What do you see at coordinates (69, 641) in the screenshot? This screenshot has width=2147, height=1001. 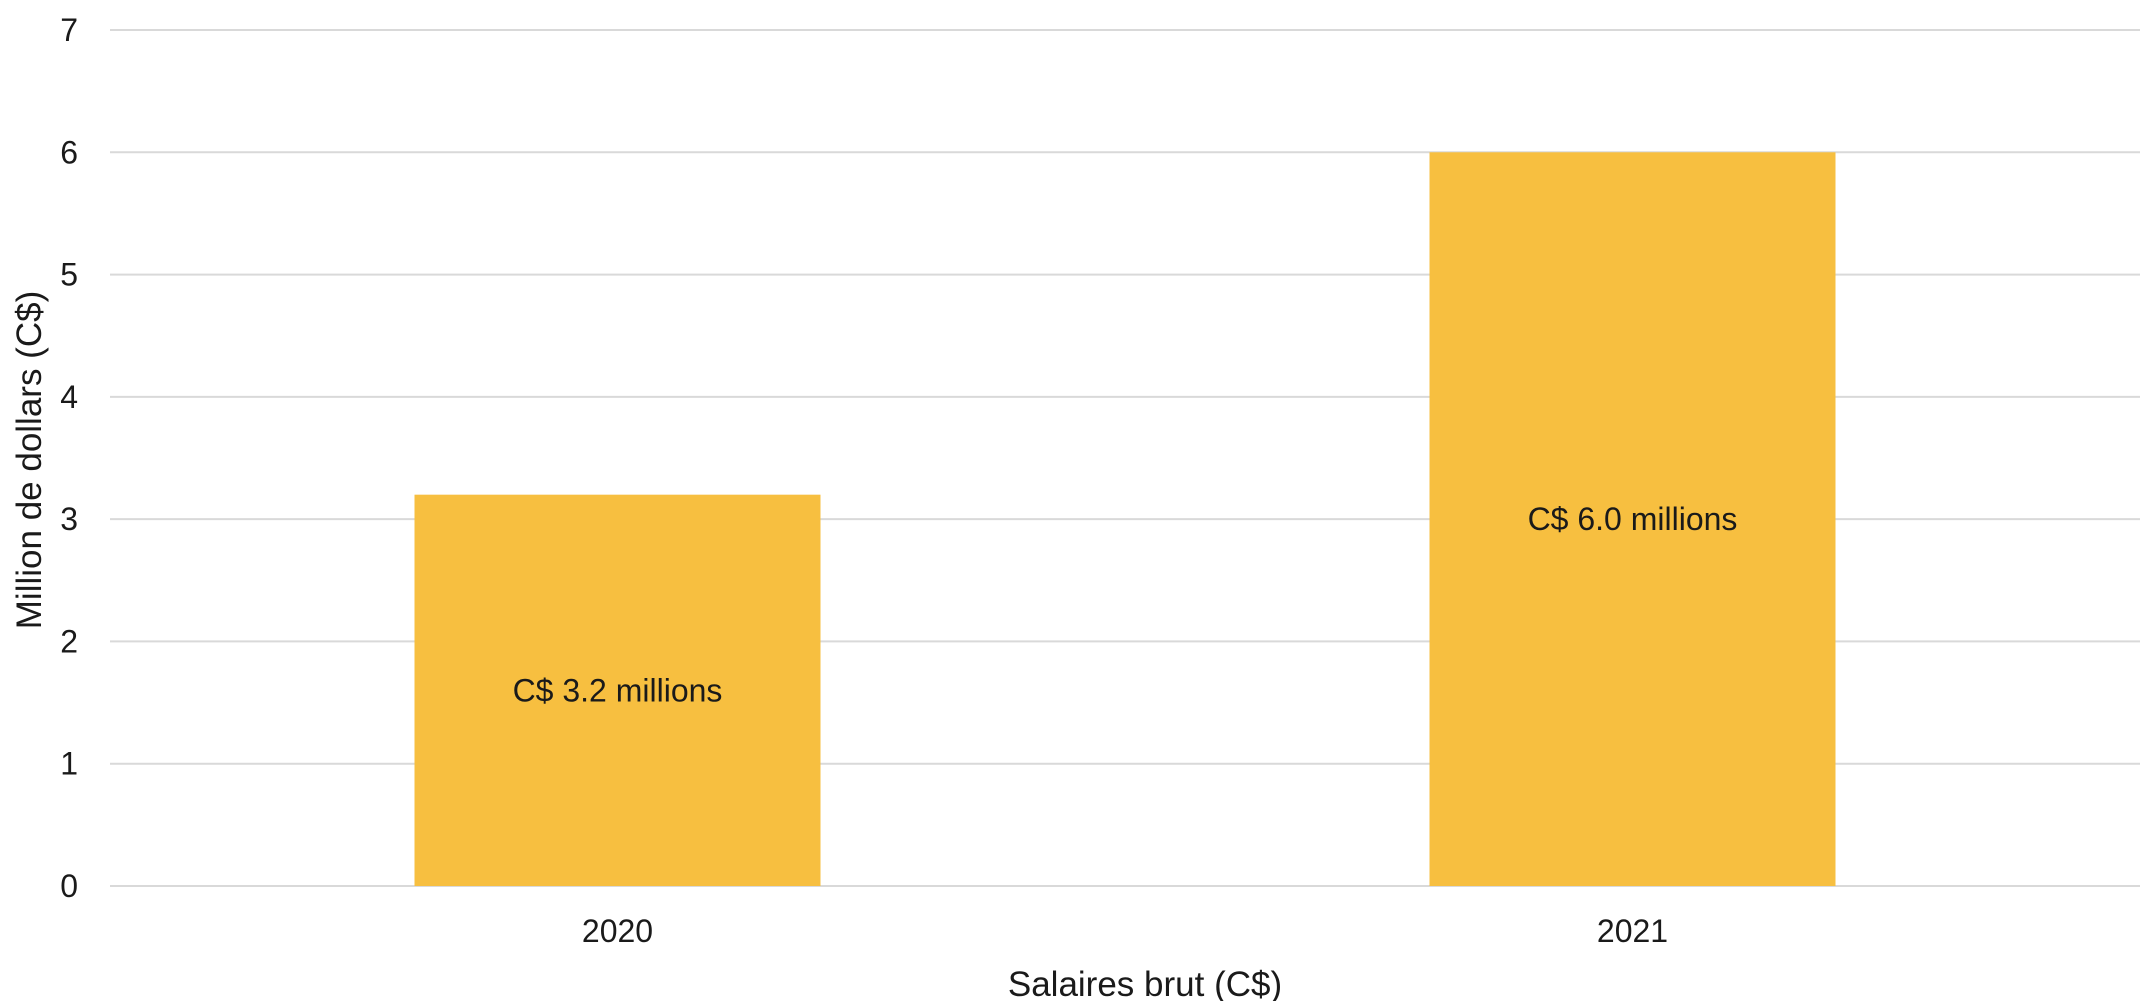 I see `y-tick-label: 2` at bounding box center [69, 641].